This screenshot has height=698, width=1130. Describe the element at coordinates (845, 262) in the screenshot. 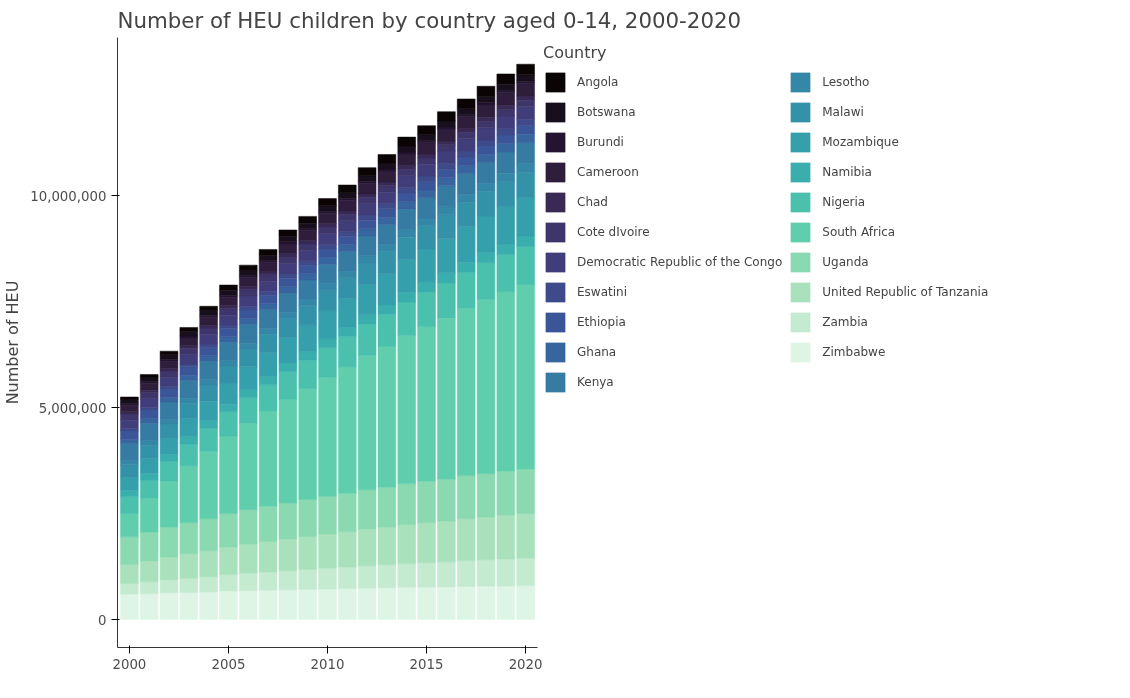

I see `legend-label: Uganda` at that location.